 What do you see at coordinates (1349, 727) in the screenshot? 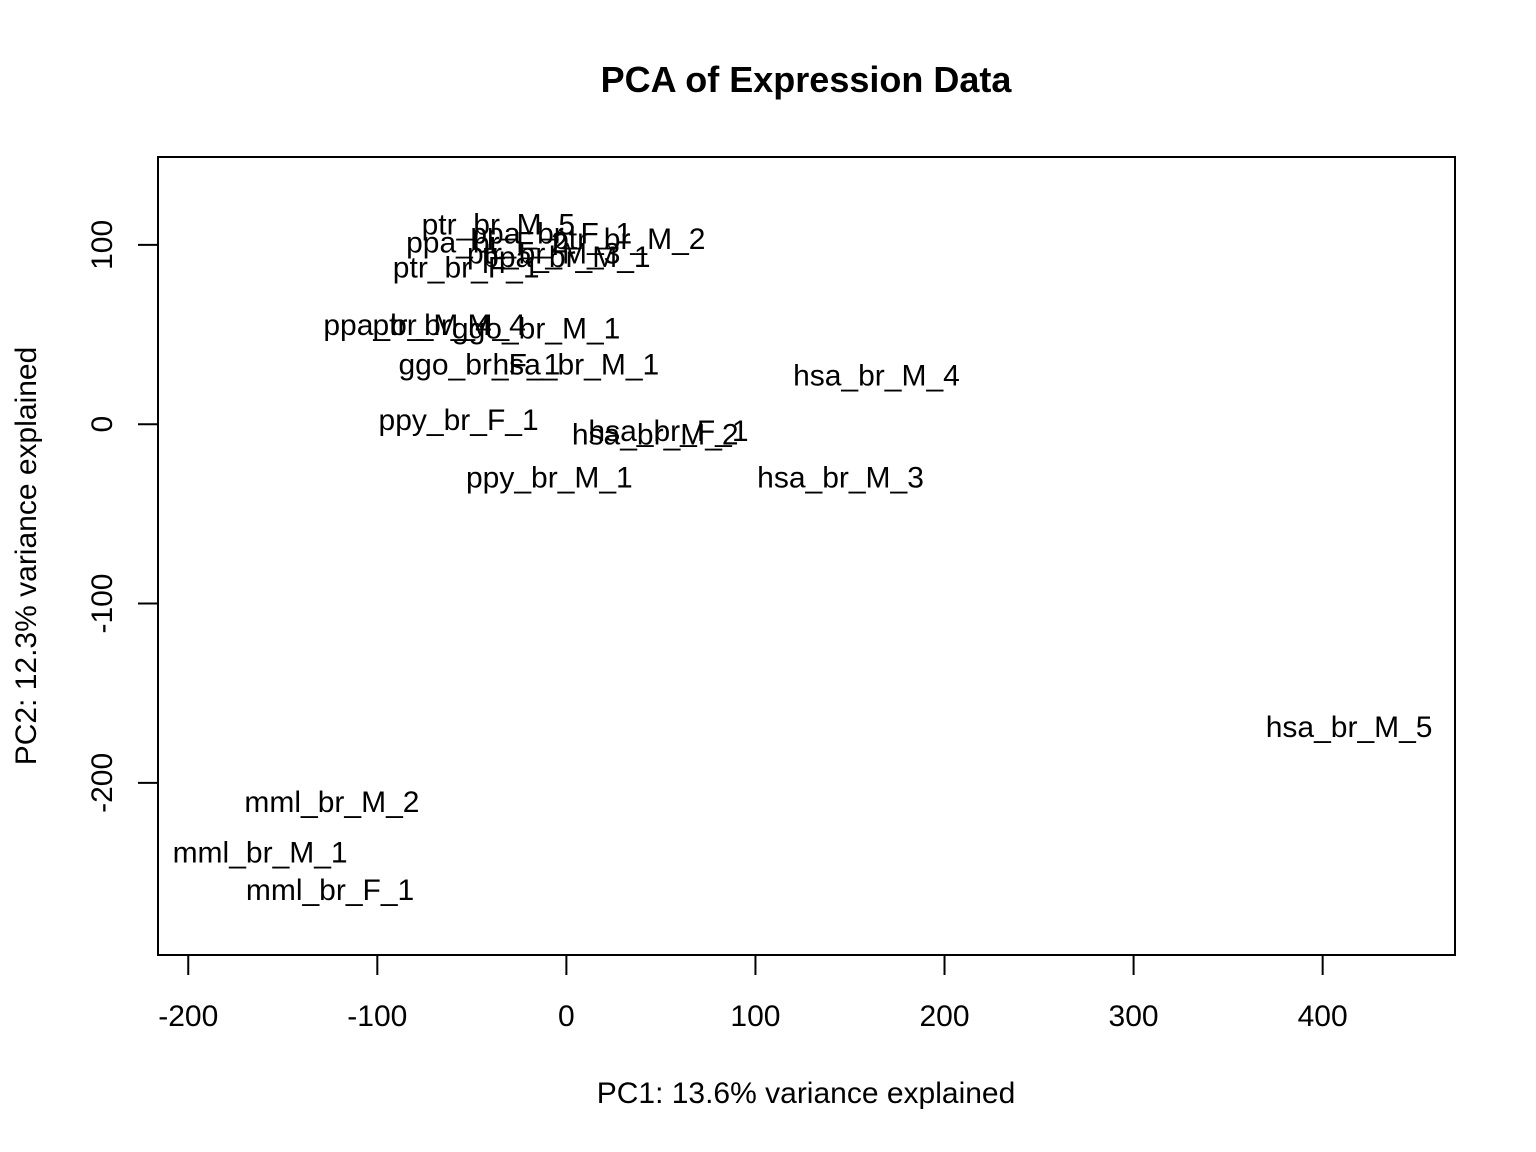
I see `point-label-hsa-br-M-5: hsa_br_M_5` at bounding box center [1349, 727].